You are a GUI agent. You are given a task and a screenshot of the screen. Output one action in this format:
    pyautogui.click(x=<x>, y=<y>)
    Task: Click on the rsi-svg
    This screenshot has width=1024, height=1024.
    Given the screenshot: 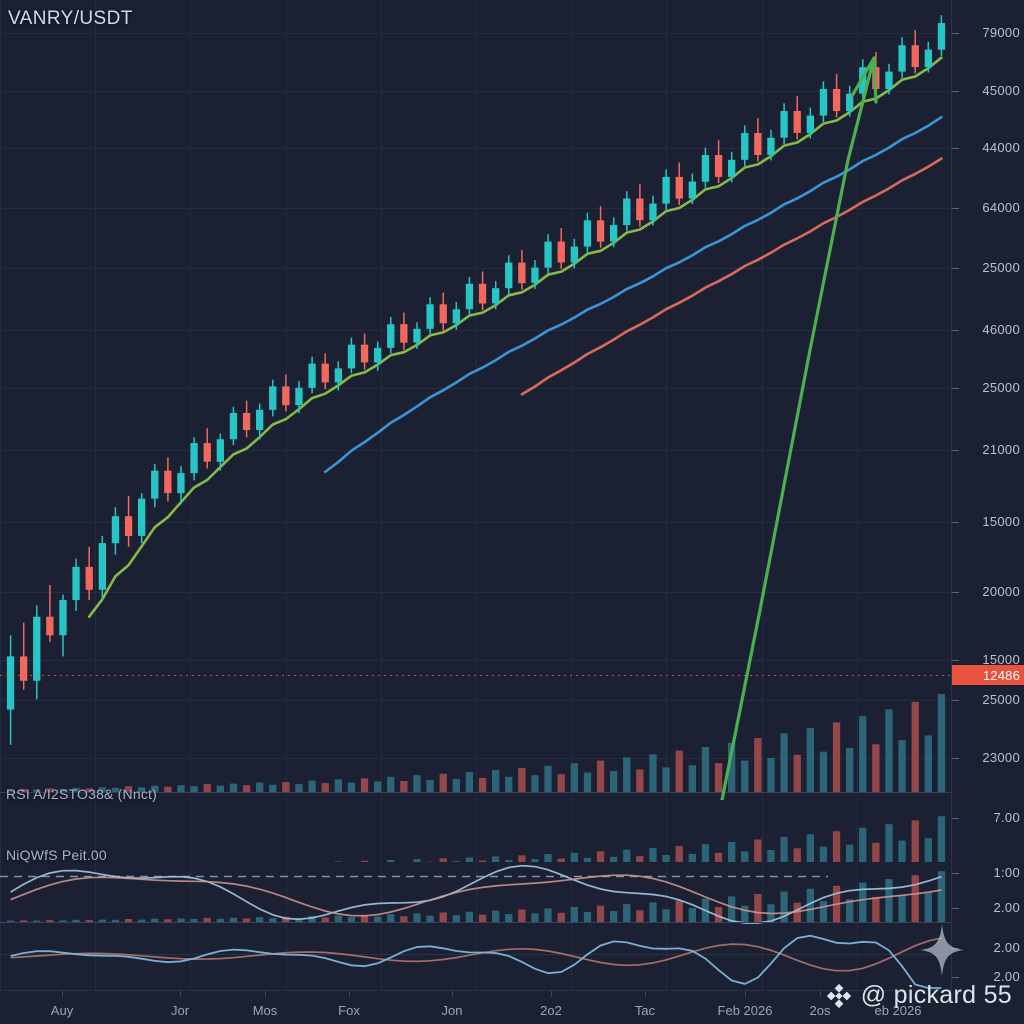 What is the action you would take?
    pyautogui.click(x=476, y=835)
    